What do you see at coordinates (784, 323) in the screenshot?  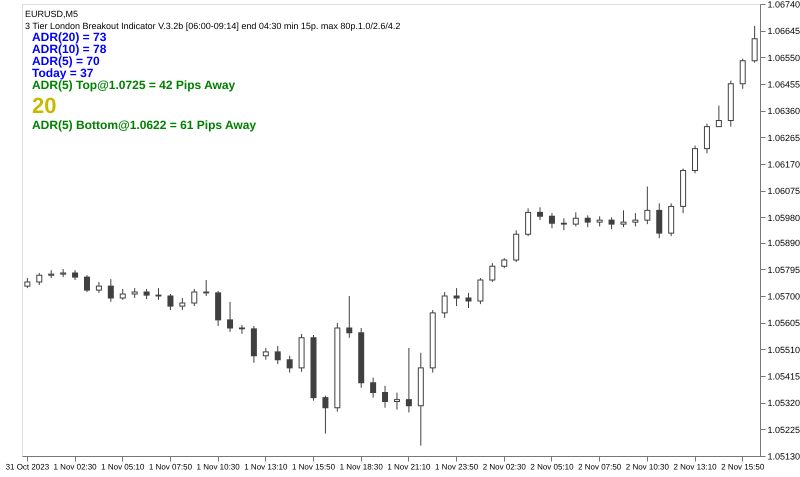 I see `y-tick-label: 1.05605` at bounding box center [784, 323].